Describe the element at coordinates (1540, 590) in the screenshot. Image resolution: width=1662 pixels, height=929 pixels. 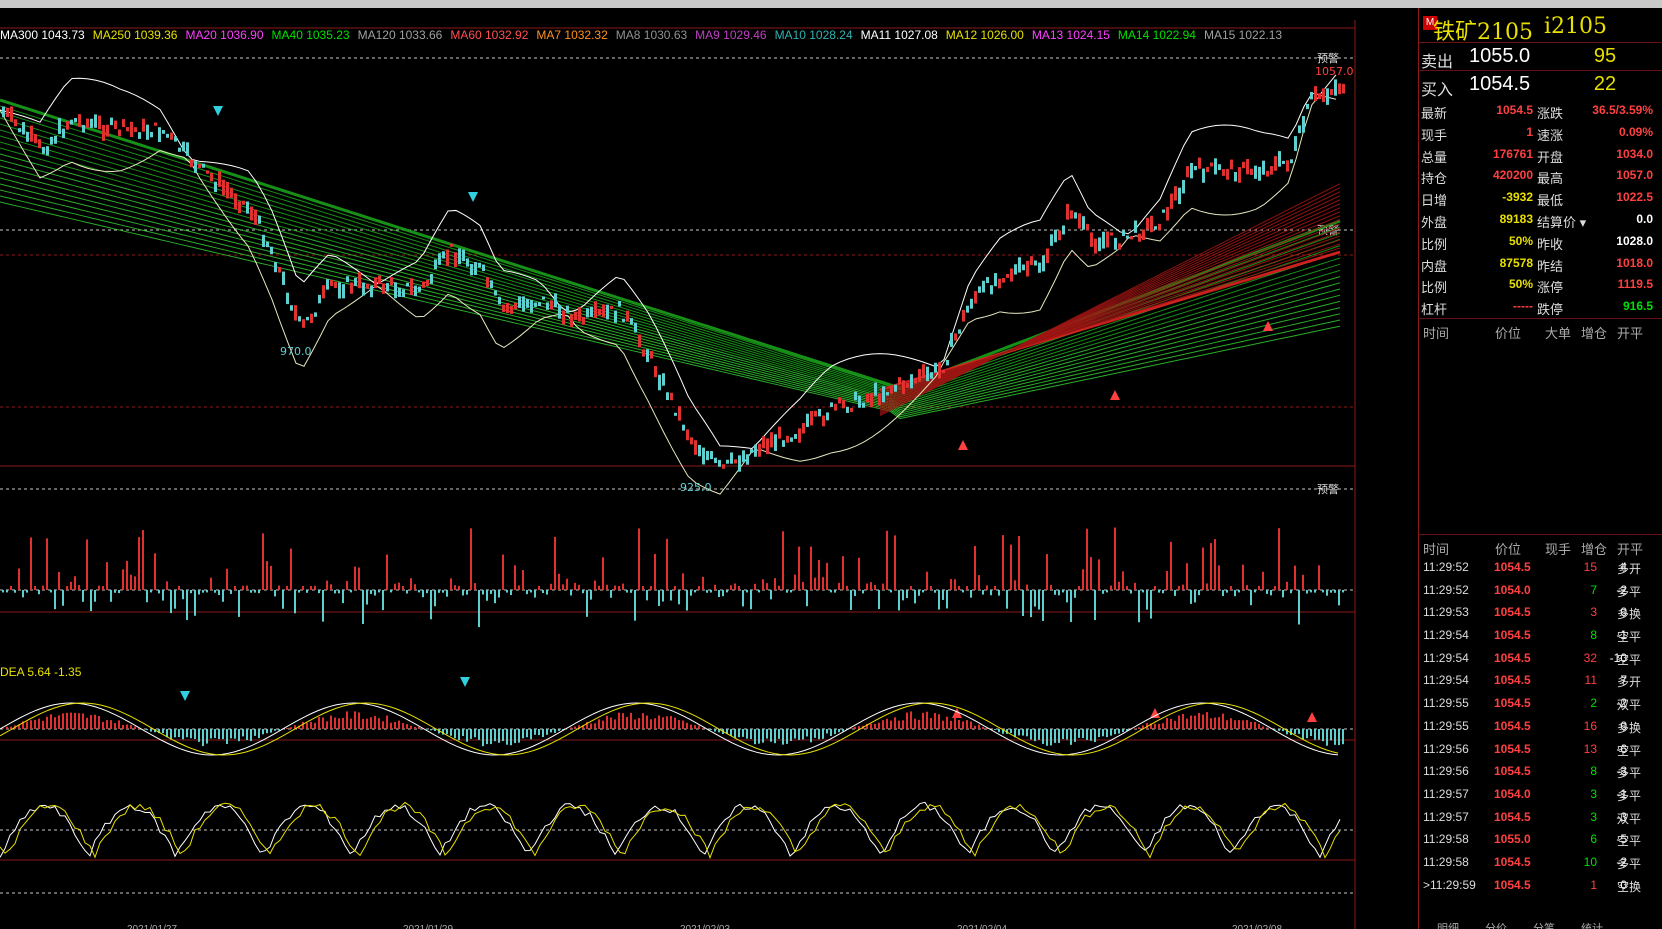
I see `tick-row: 11:29:52 1054.0 7 -2 多平` at that location.